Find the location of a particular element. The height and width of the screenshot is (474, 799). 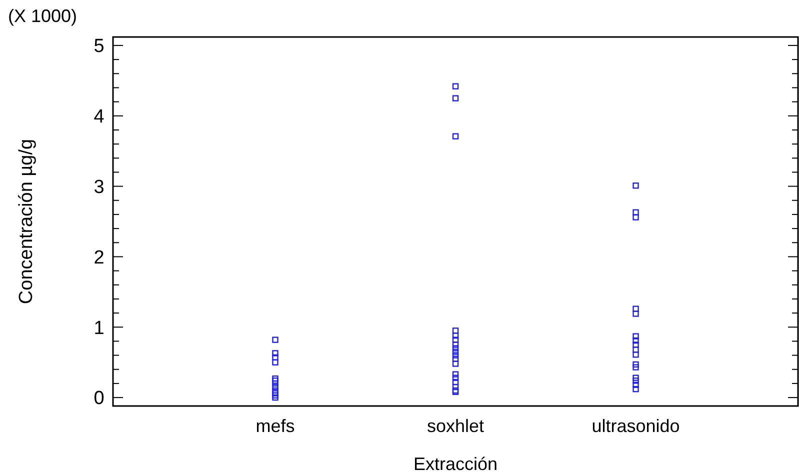

x-tick-label: mefs is located at coordinates (275, 426).